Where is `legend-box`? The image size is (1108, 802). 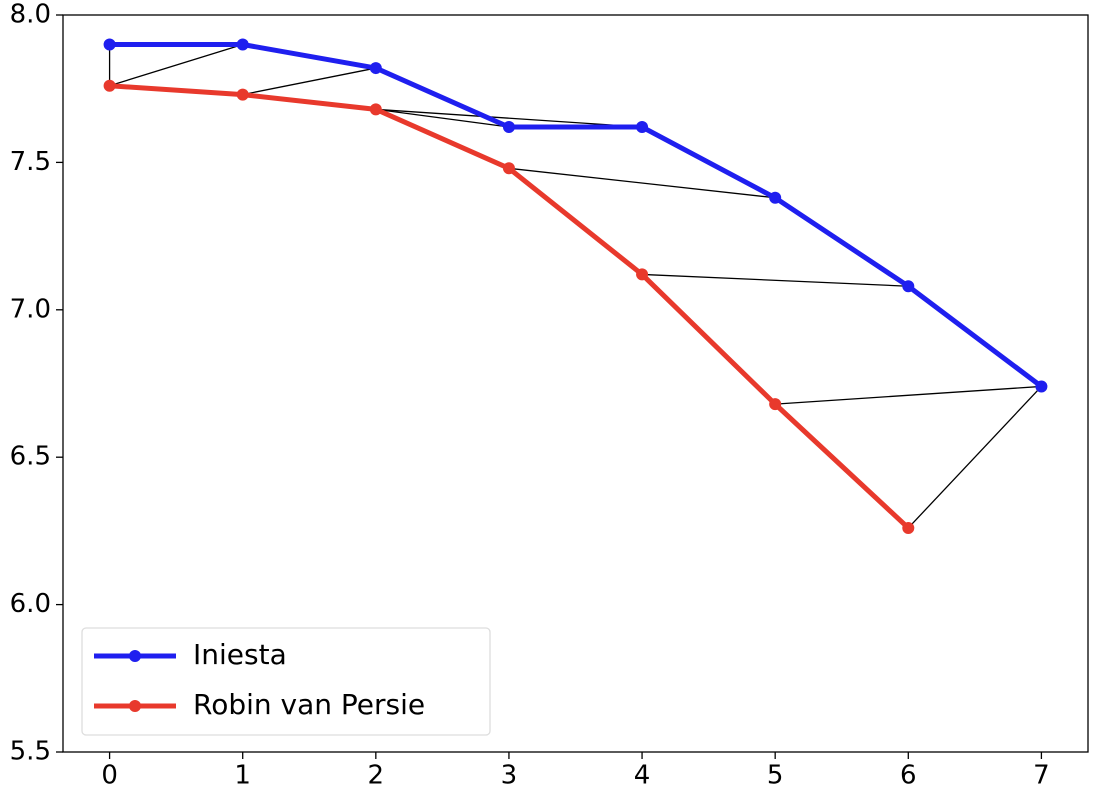
legend-box is located at coordinates (286, 681).